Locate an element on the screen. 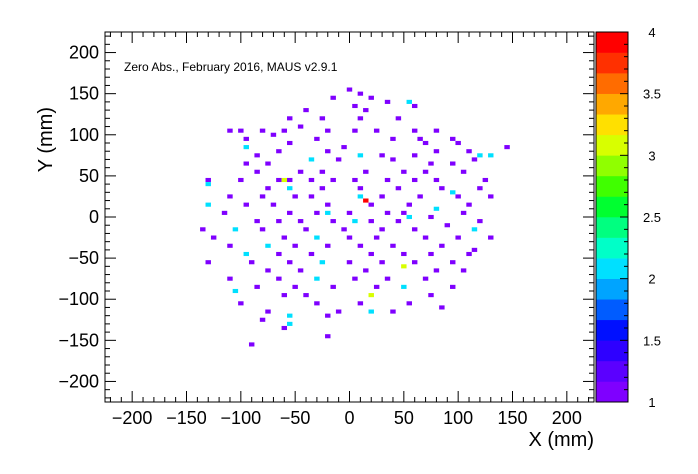  x-tick-label: 50 is located at coordinates (404, 418).